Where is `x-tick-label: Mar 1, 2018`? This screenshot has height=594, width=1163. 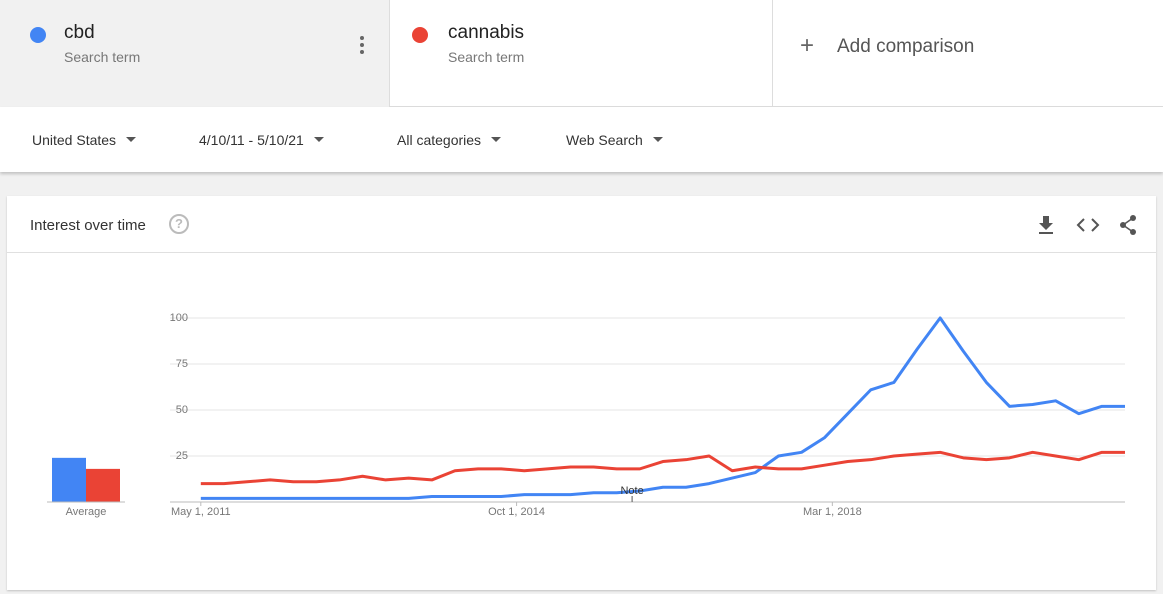
x-tick-label: Mar 1, 2018 is located at coordinates (832, 512).